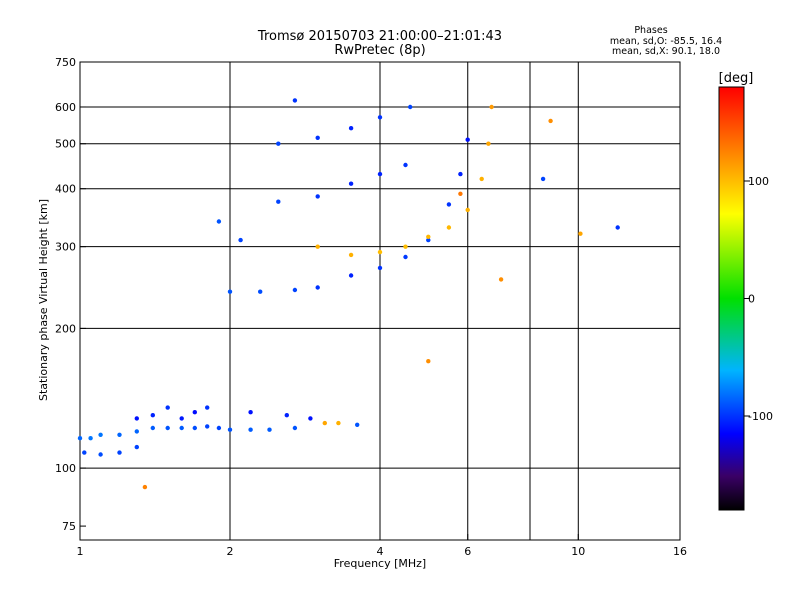  I want to click on x-tick-label: 16, so click(680, 551).